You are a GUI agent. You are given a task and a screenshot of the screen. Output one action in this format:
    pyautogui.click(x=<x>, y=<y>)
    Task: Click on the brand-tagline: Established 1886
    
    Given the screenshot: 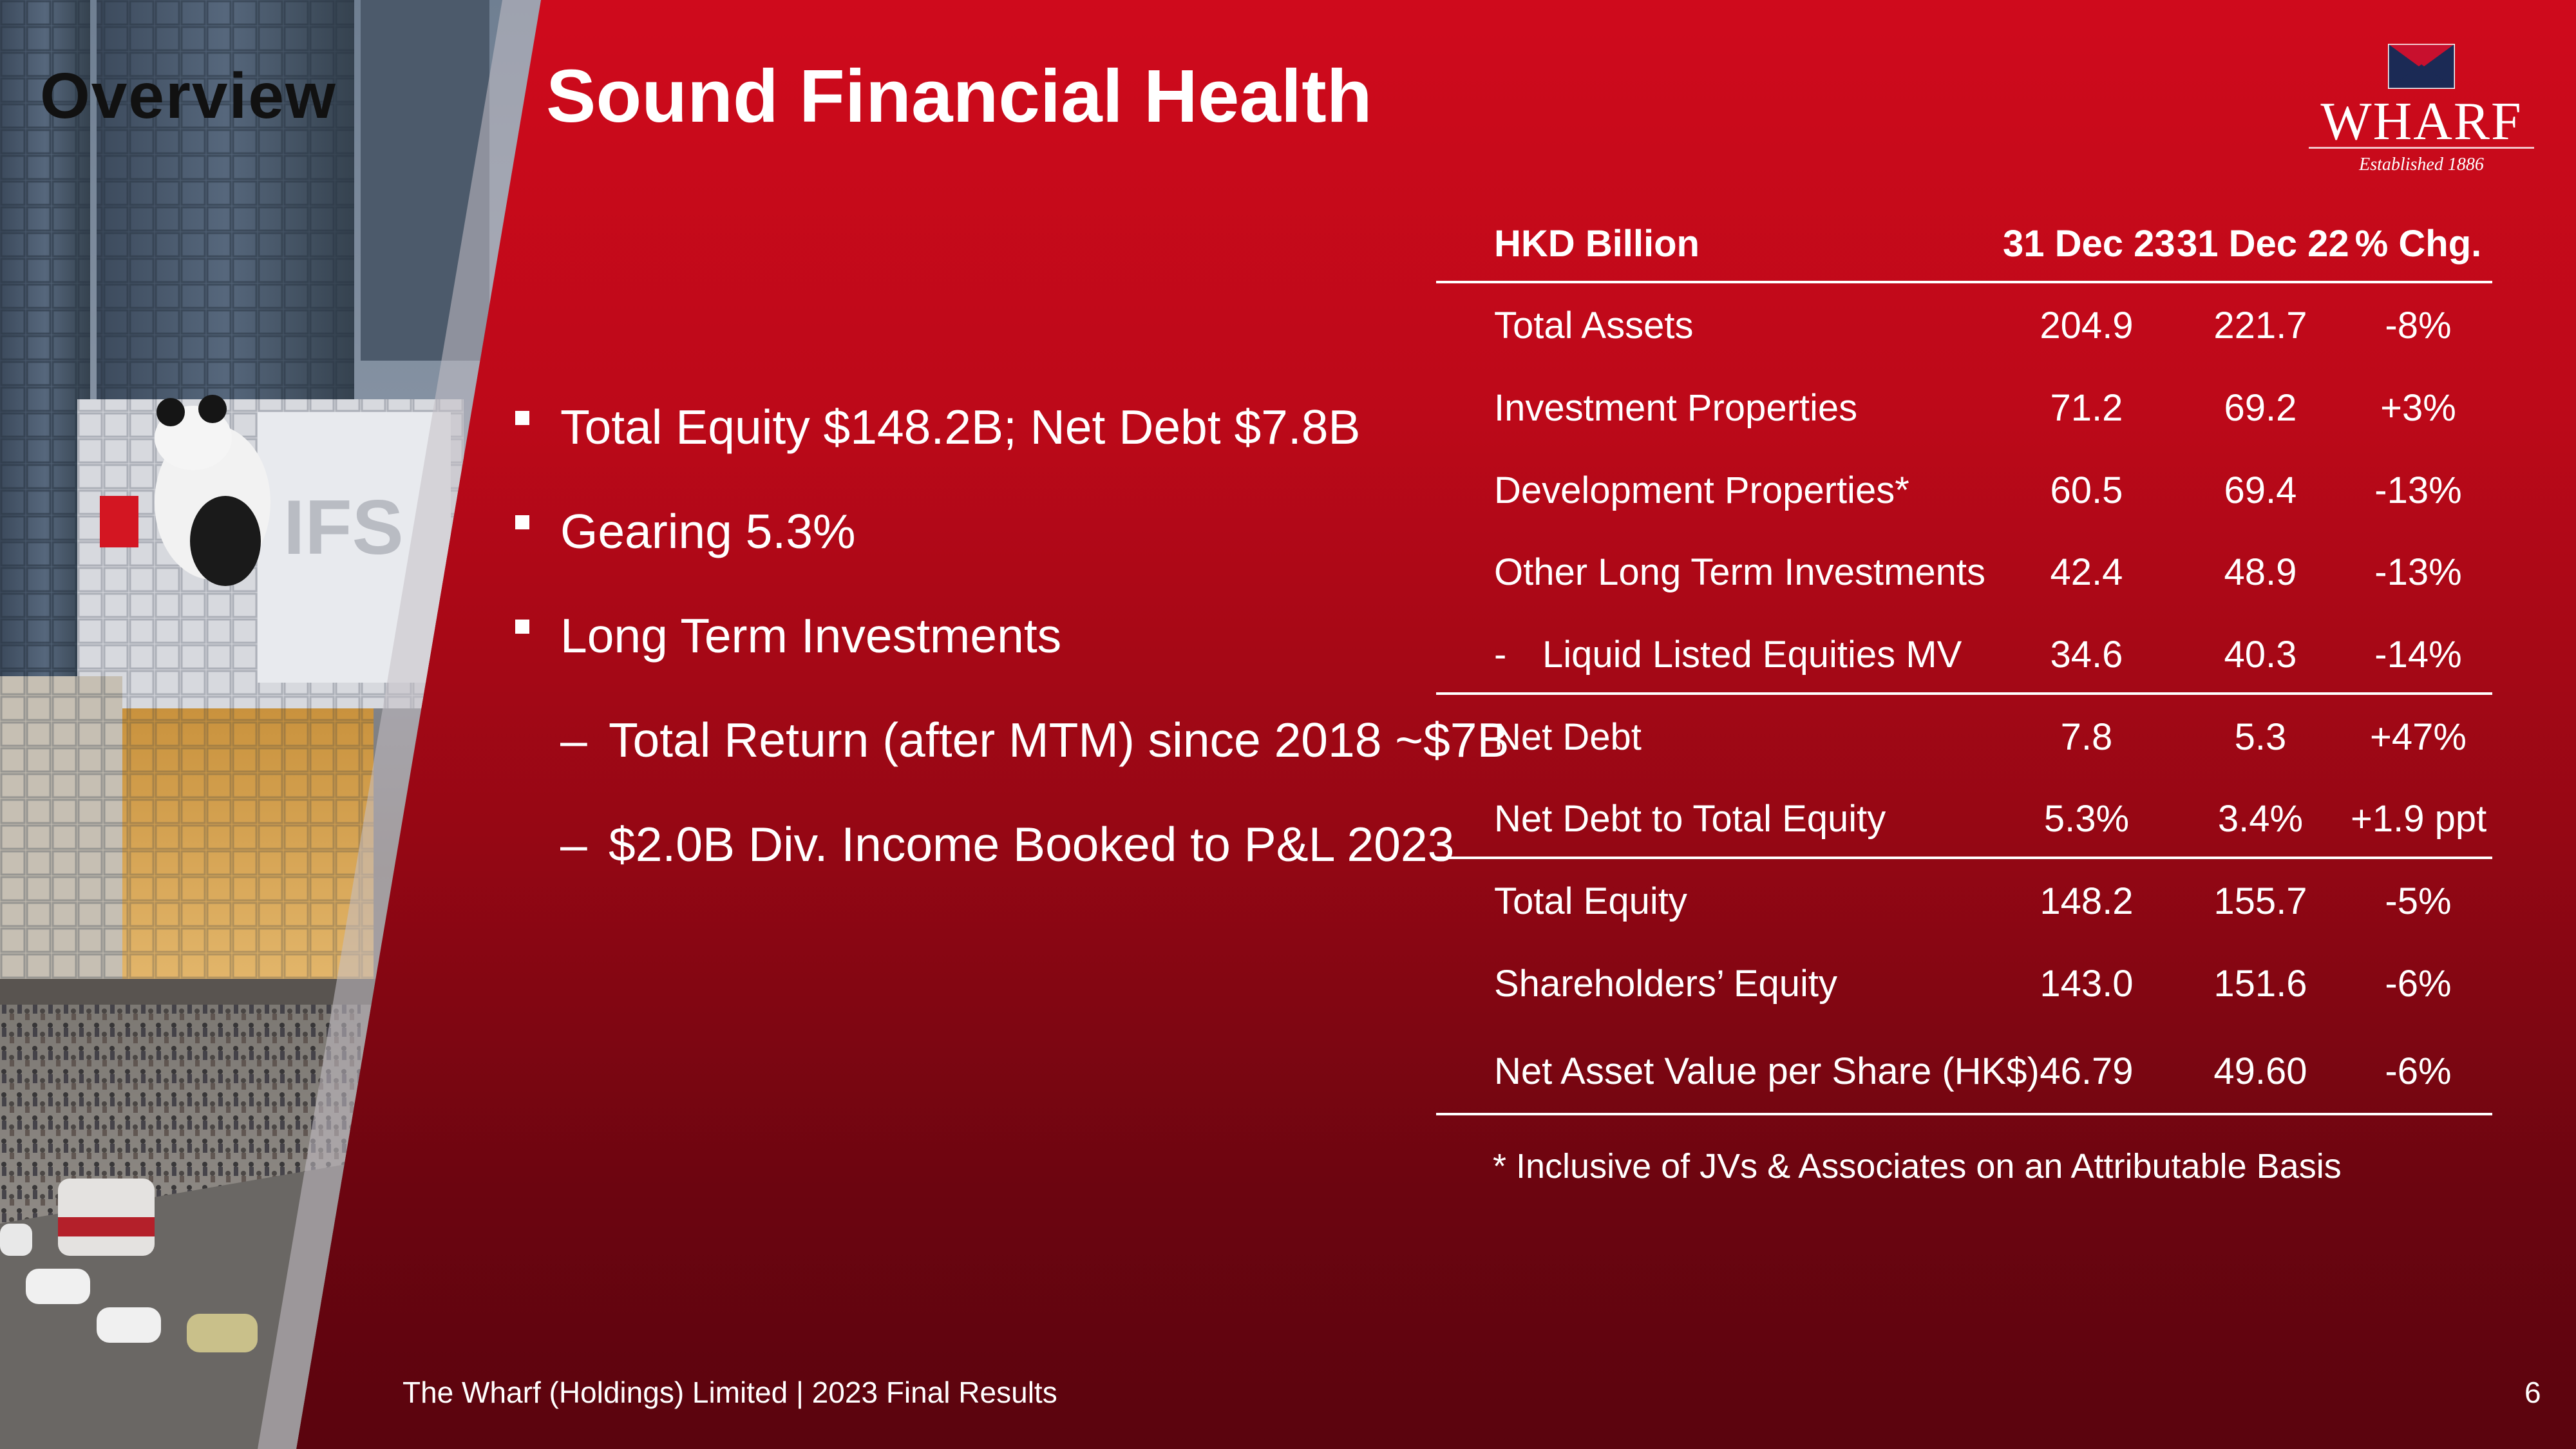 What is the action you would take?
    pyautogui.click(x=2421, y=165)
    